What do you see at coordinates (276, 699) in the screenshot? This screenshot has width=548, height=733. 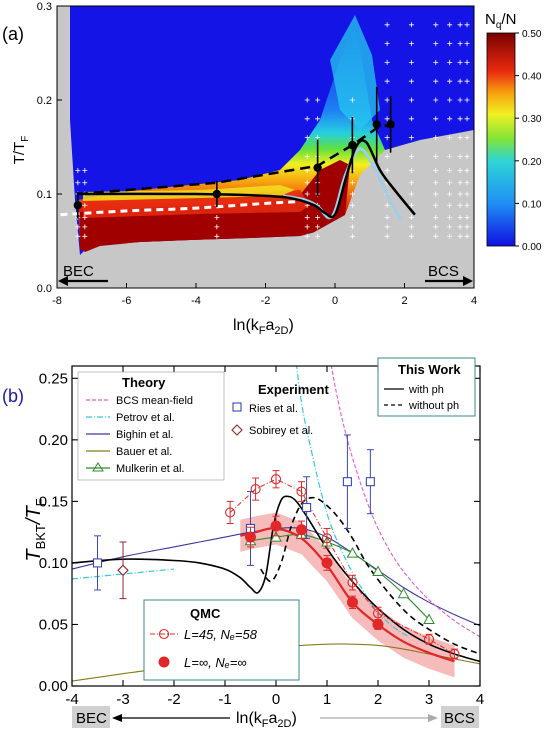 I see `x-tick-label: 0` at bounding box center [276, 699].